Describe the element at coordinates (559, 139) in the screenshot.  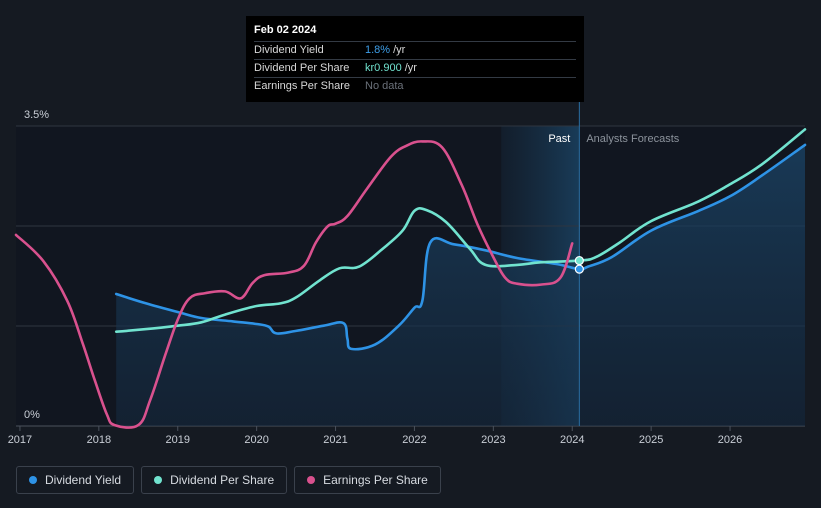
I see `past-region-label: Past` at that location.